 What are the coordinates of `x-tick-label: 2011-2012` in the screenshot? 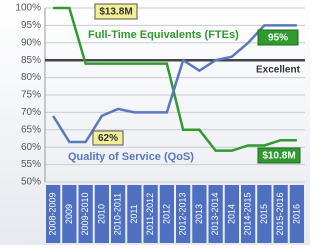 It's located at (150, 214).